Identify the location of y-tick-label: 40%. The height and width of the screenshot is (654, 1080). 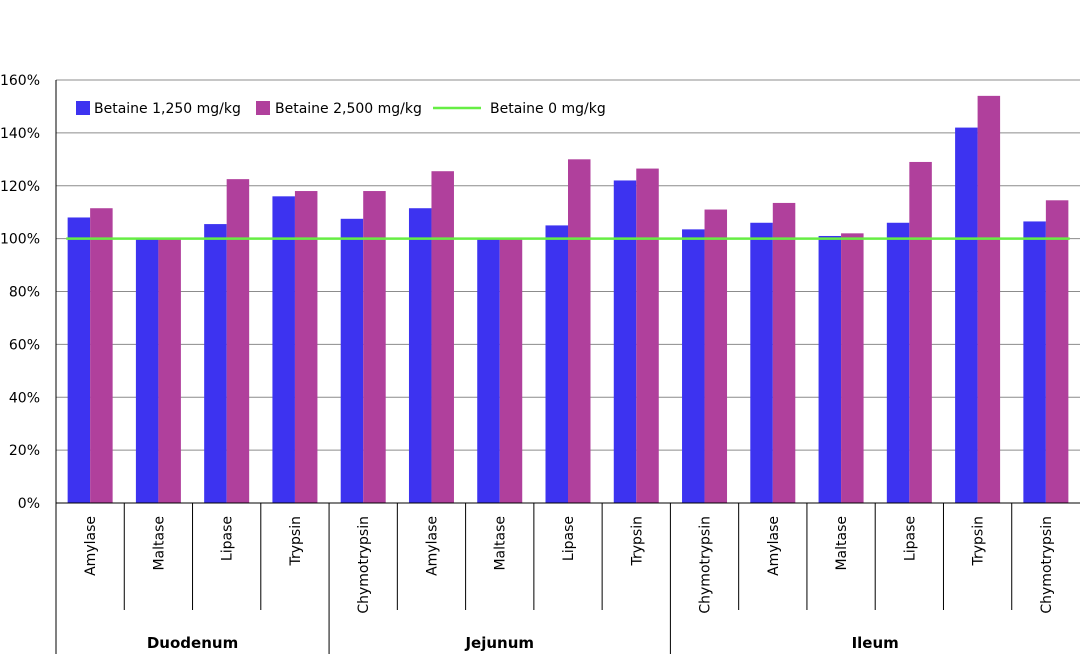
(24, 398).